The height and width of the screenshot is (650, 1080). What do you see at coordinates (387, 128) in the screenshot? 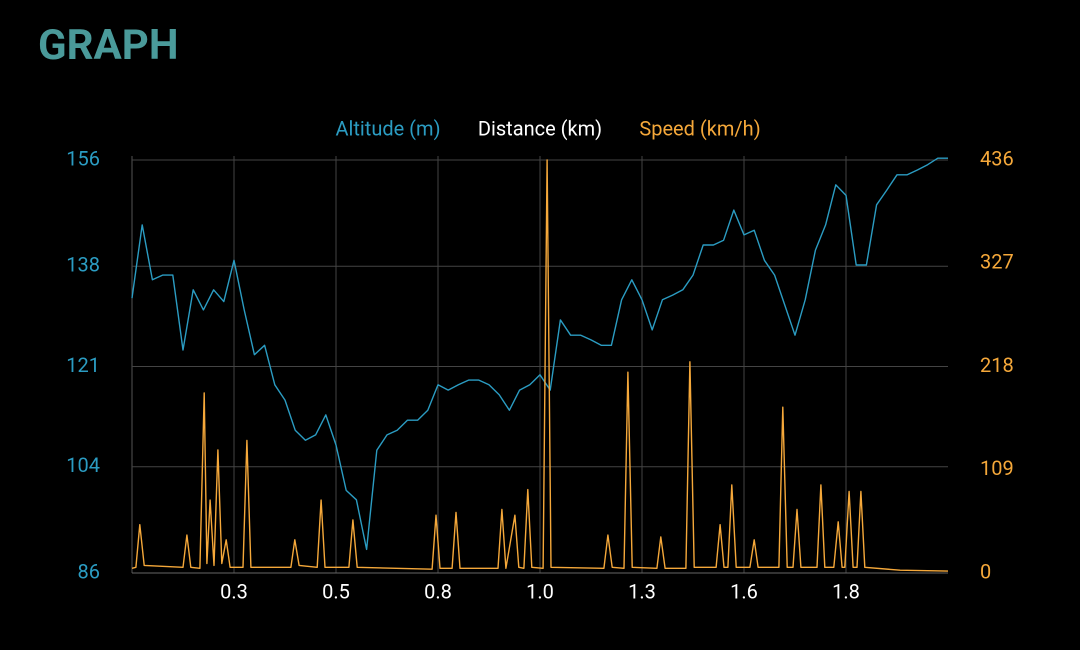
I see `legend-entry: Altitude (m)` at bounding box center [387, 128].